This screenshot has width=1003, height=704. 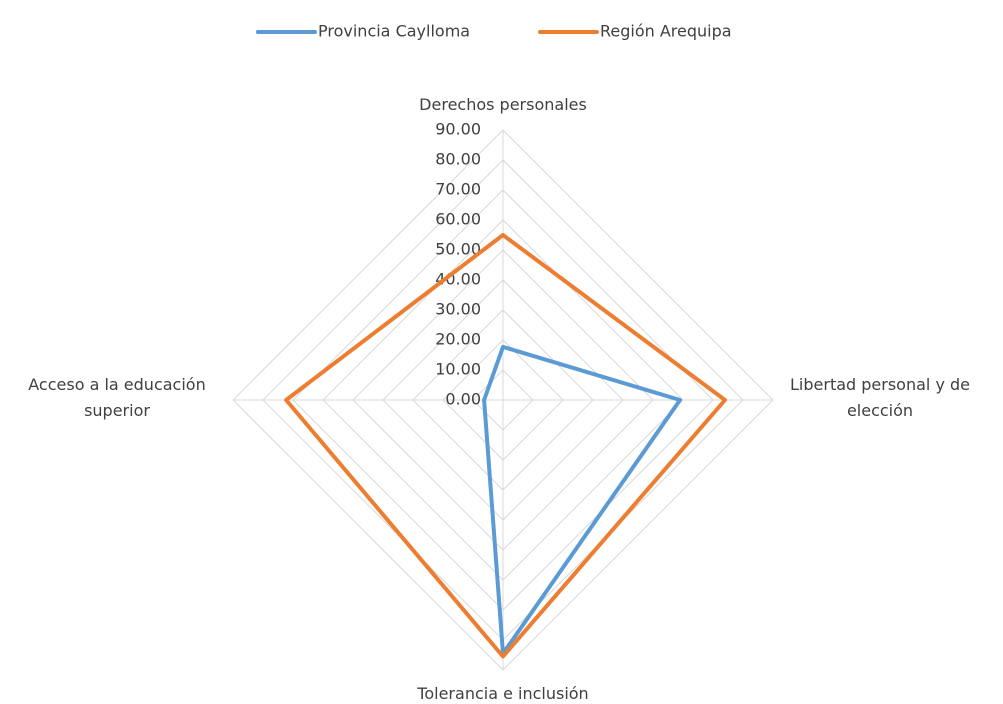 What do you see at coordinates (582, 500) in the screenshot?
I see `series-line` at bounding box center [582, 500].